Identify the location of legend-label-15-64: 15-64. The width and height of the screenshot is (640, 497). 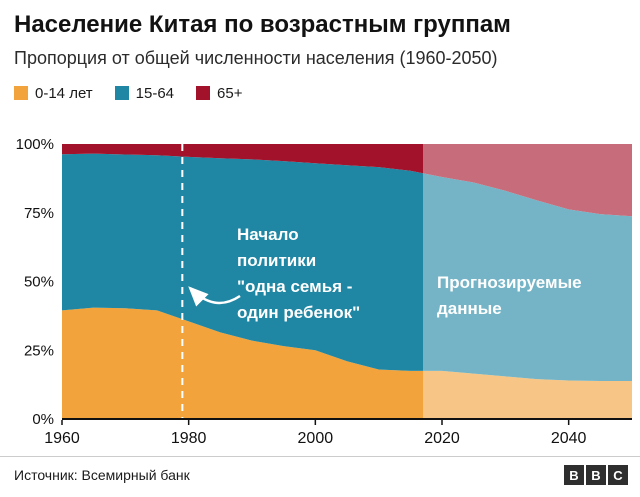
(155, 93).